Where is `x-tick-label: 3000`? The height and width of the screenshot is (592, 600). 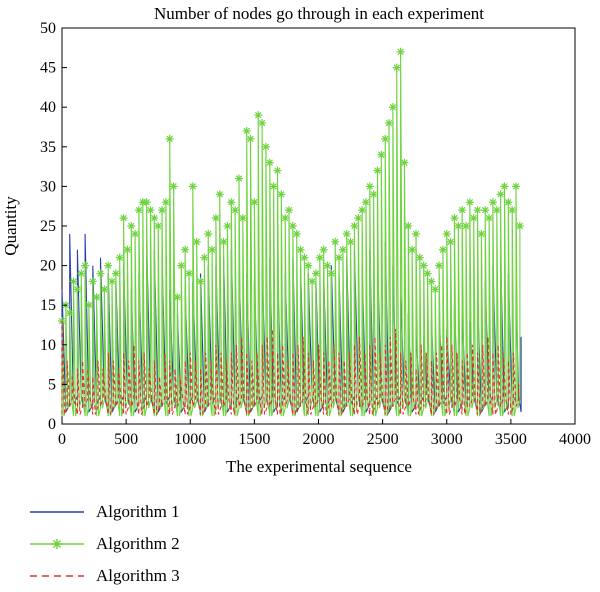 x-tick-label: 3000 is located at coordinates (447, 439).